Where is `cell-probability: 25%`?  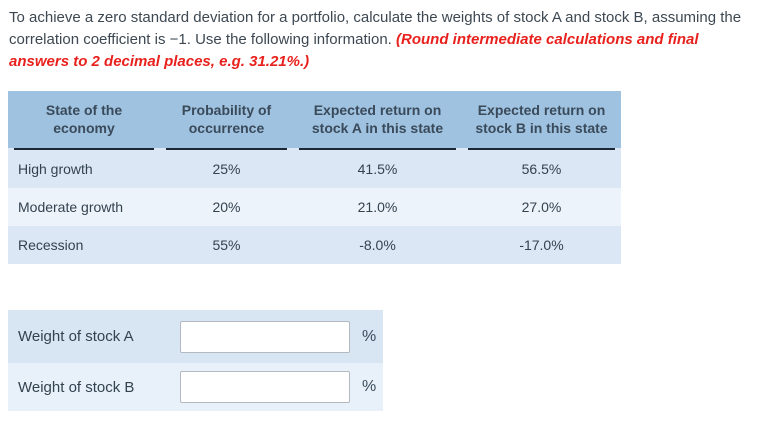 cell-probability: 25% is located at coordinates (226, 169).